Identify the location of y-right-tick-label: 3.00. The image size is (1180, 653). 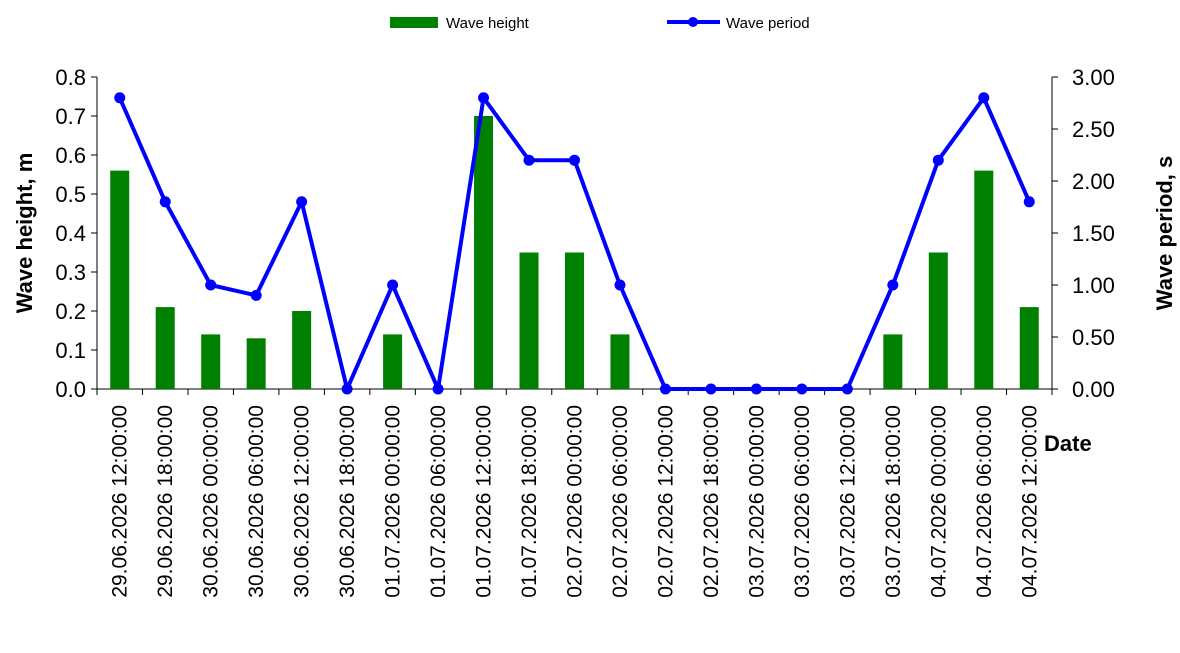
(1093, 77).